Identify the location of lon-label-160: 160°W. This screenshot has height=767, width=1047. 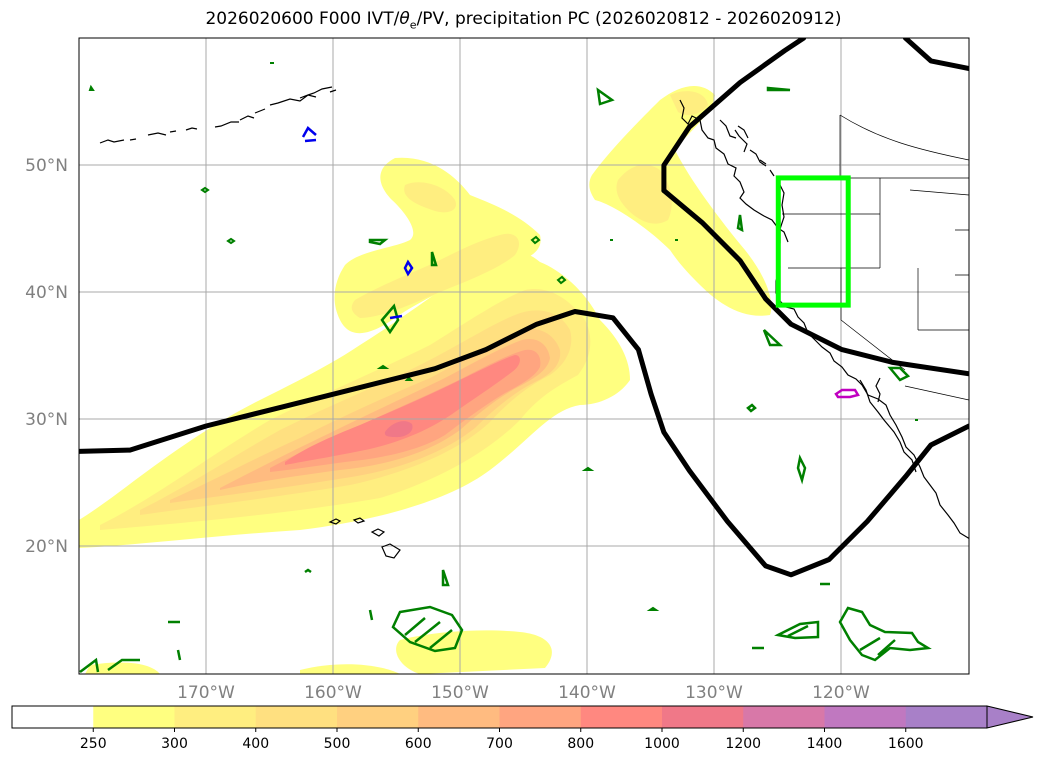
(333, 693).